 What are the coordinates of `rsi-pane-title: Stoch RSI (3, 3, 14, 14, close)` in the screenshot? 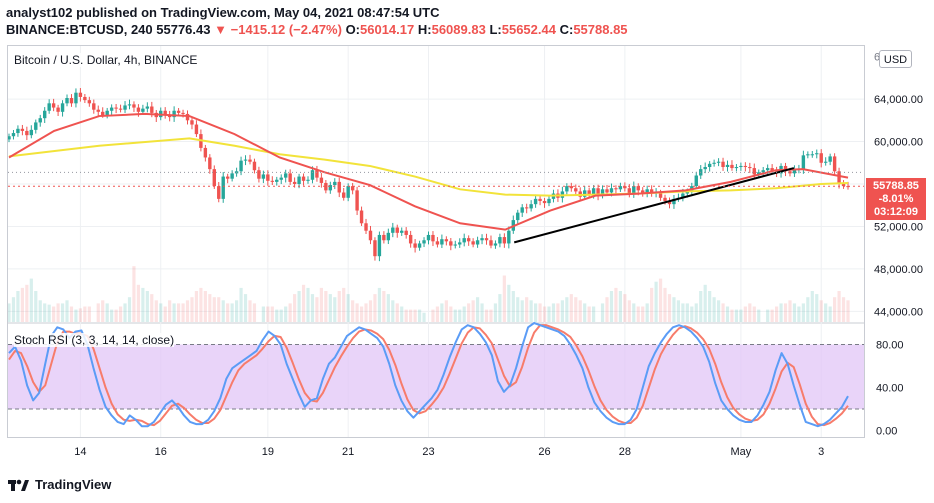 It's located at (94, 340).